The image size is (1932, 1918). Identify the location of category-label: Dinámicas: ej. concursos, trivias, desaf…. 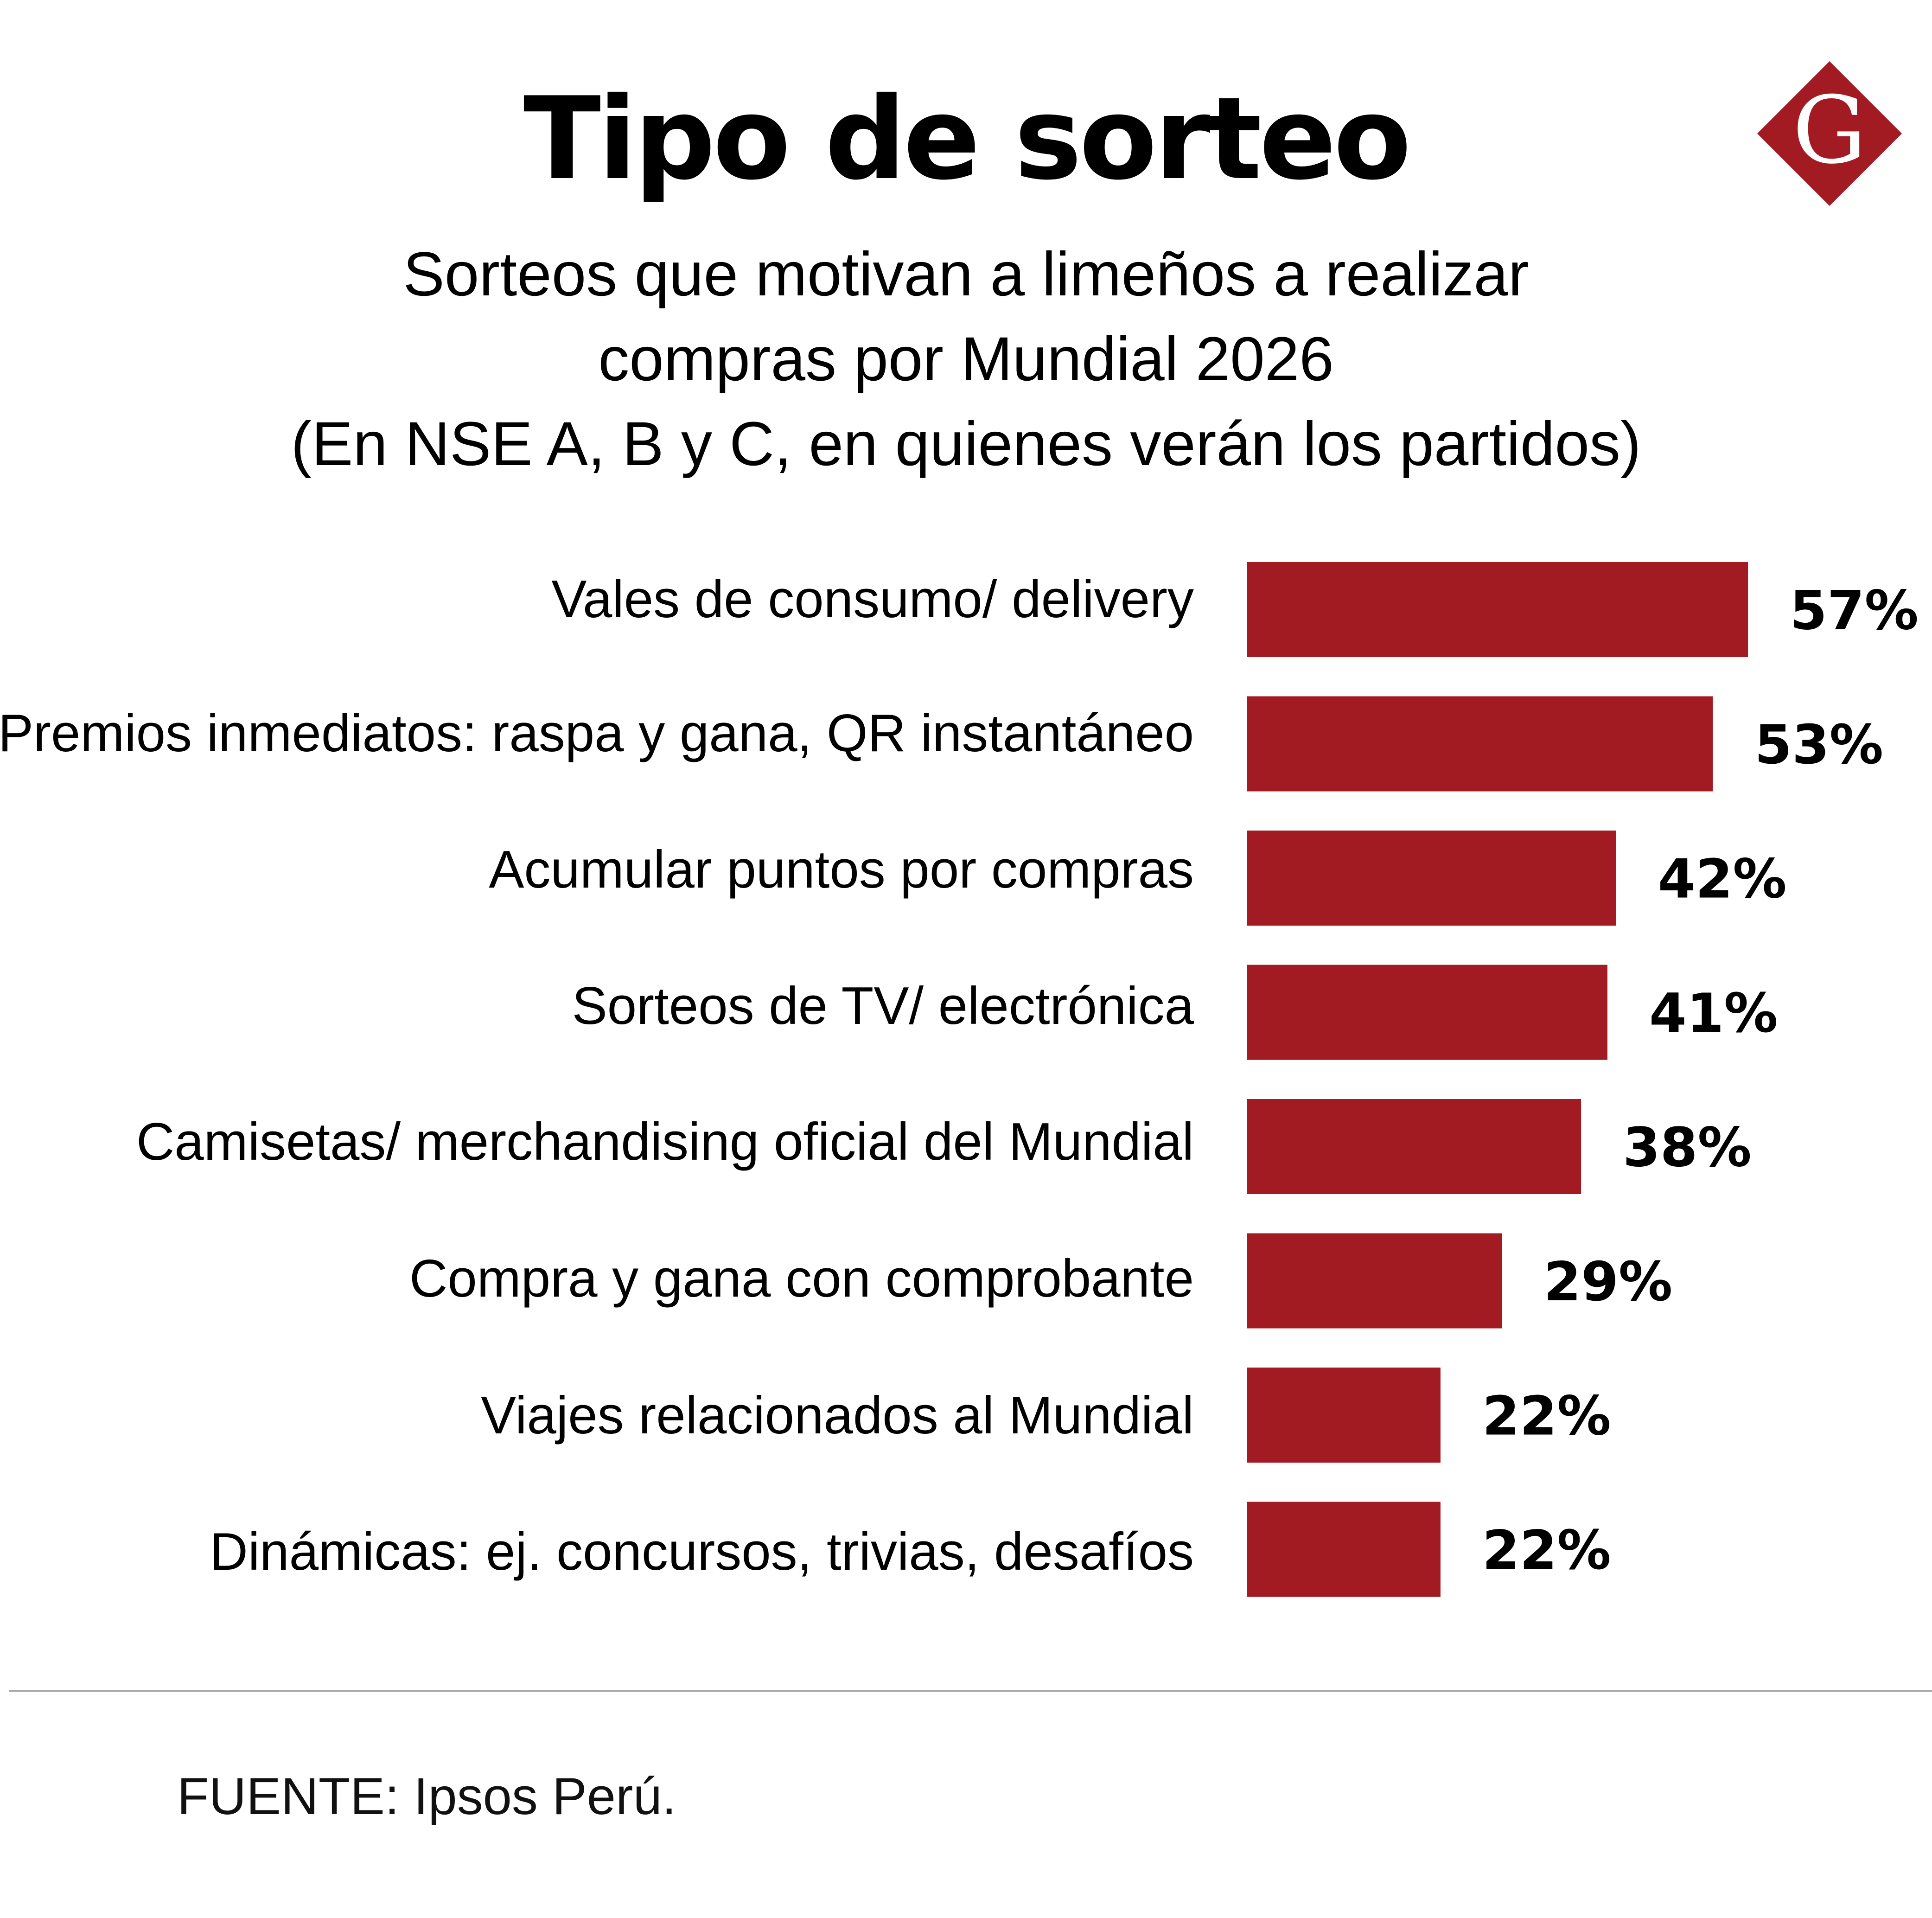
(702, 1551).